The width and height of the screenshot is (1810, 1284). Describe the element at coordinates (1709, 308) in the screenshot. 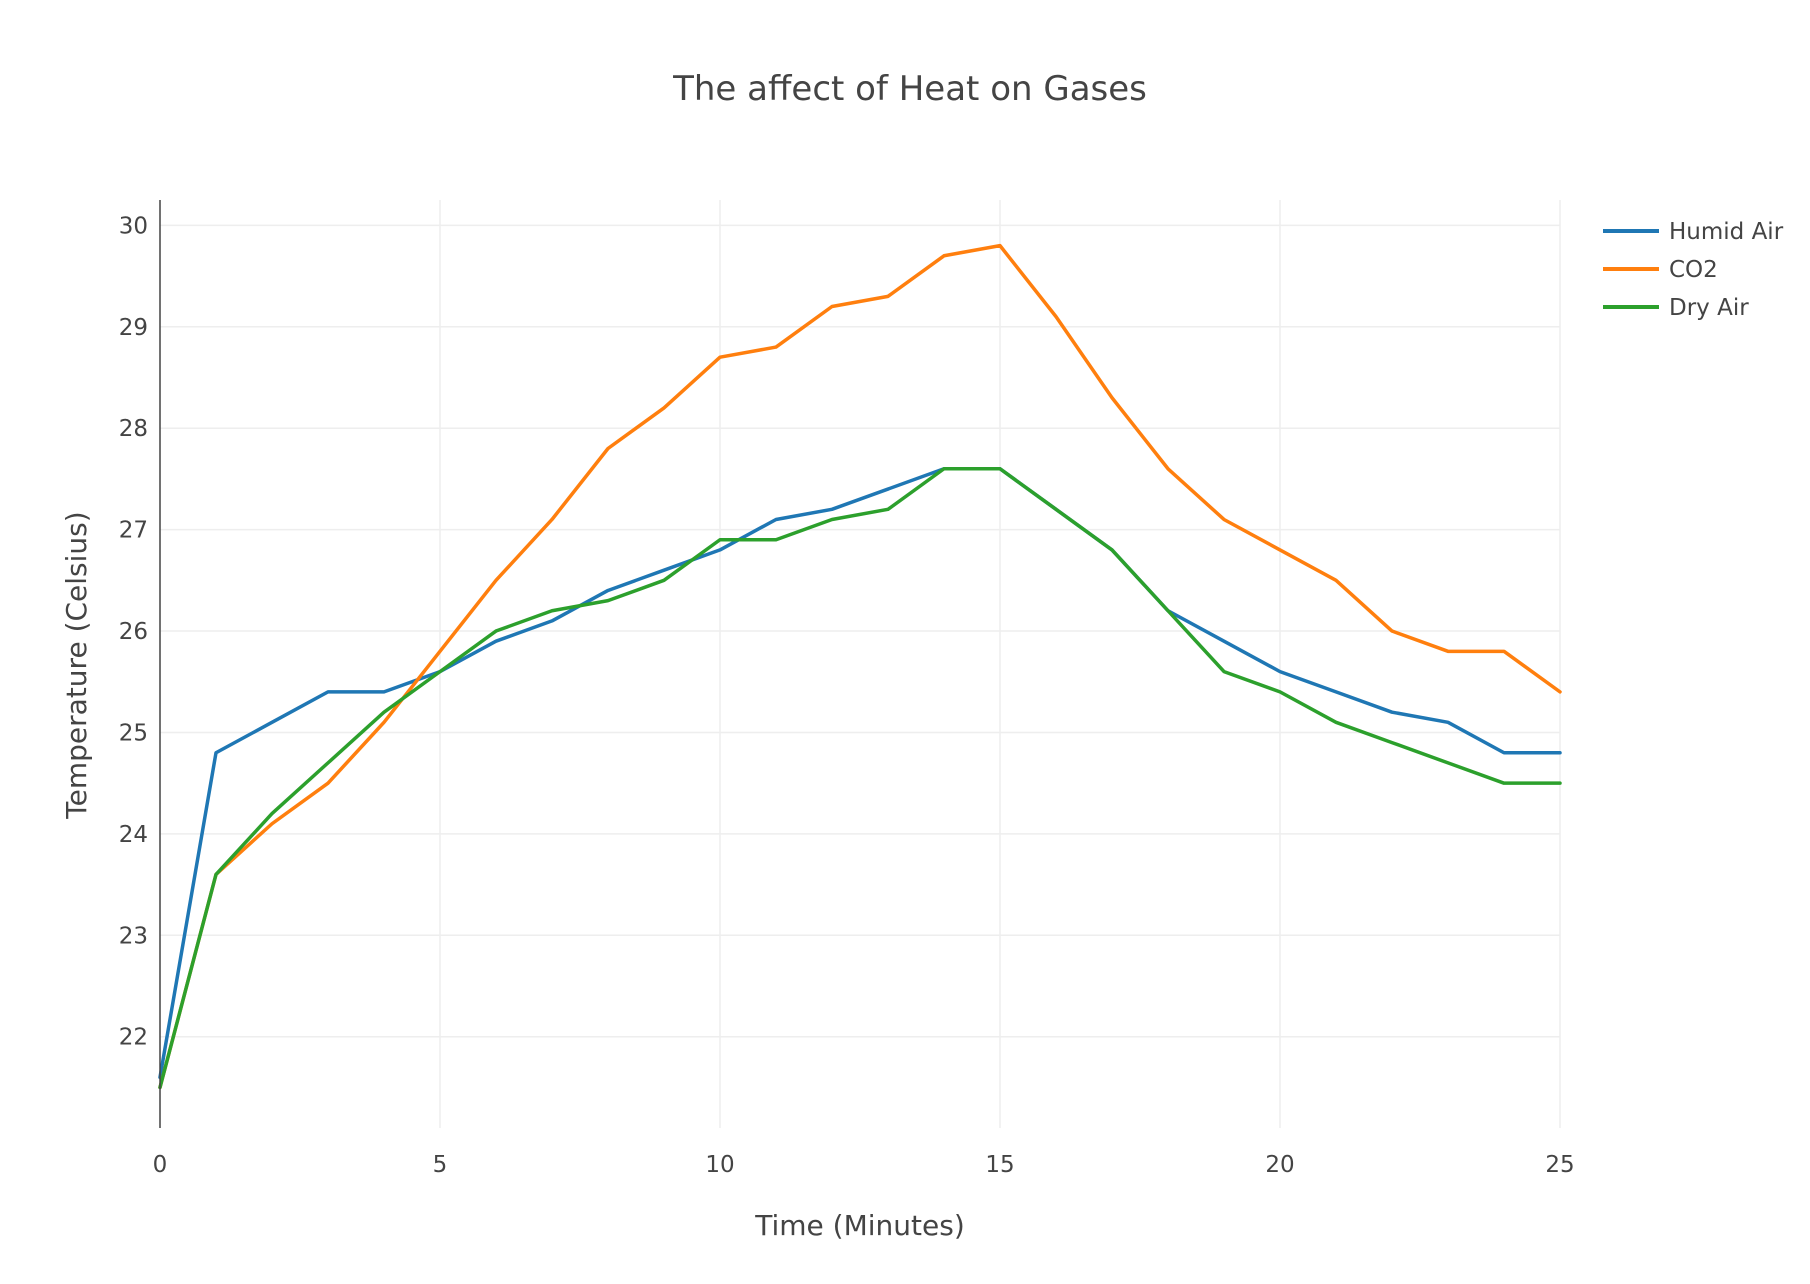

I see `legend-label: Dry Air` at that location.